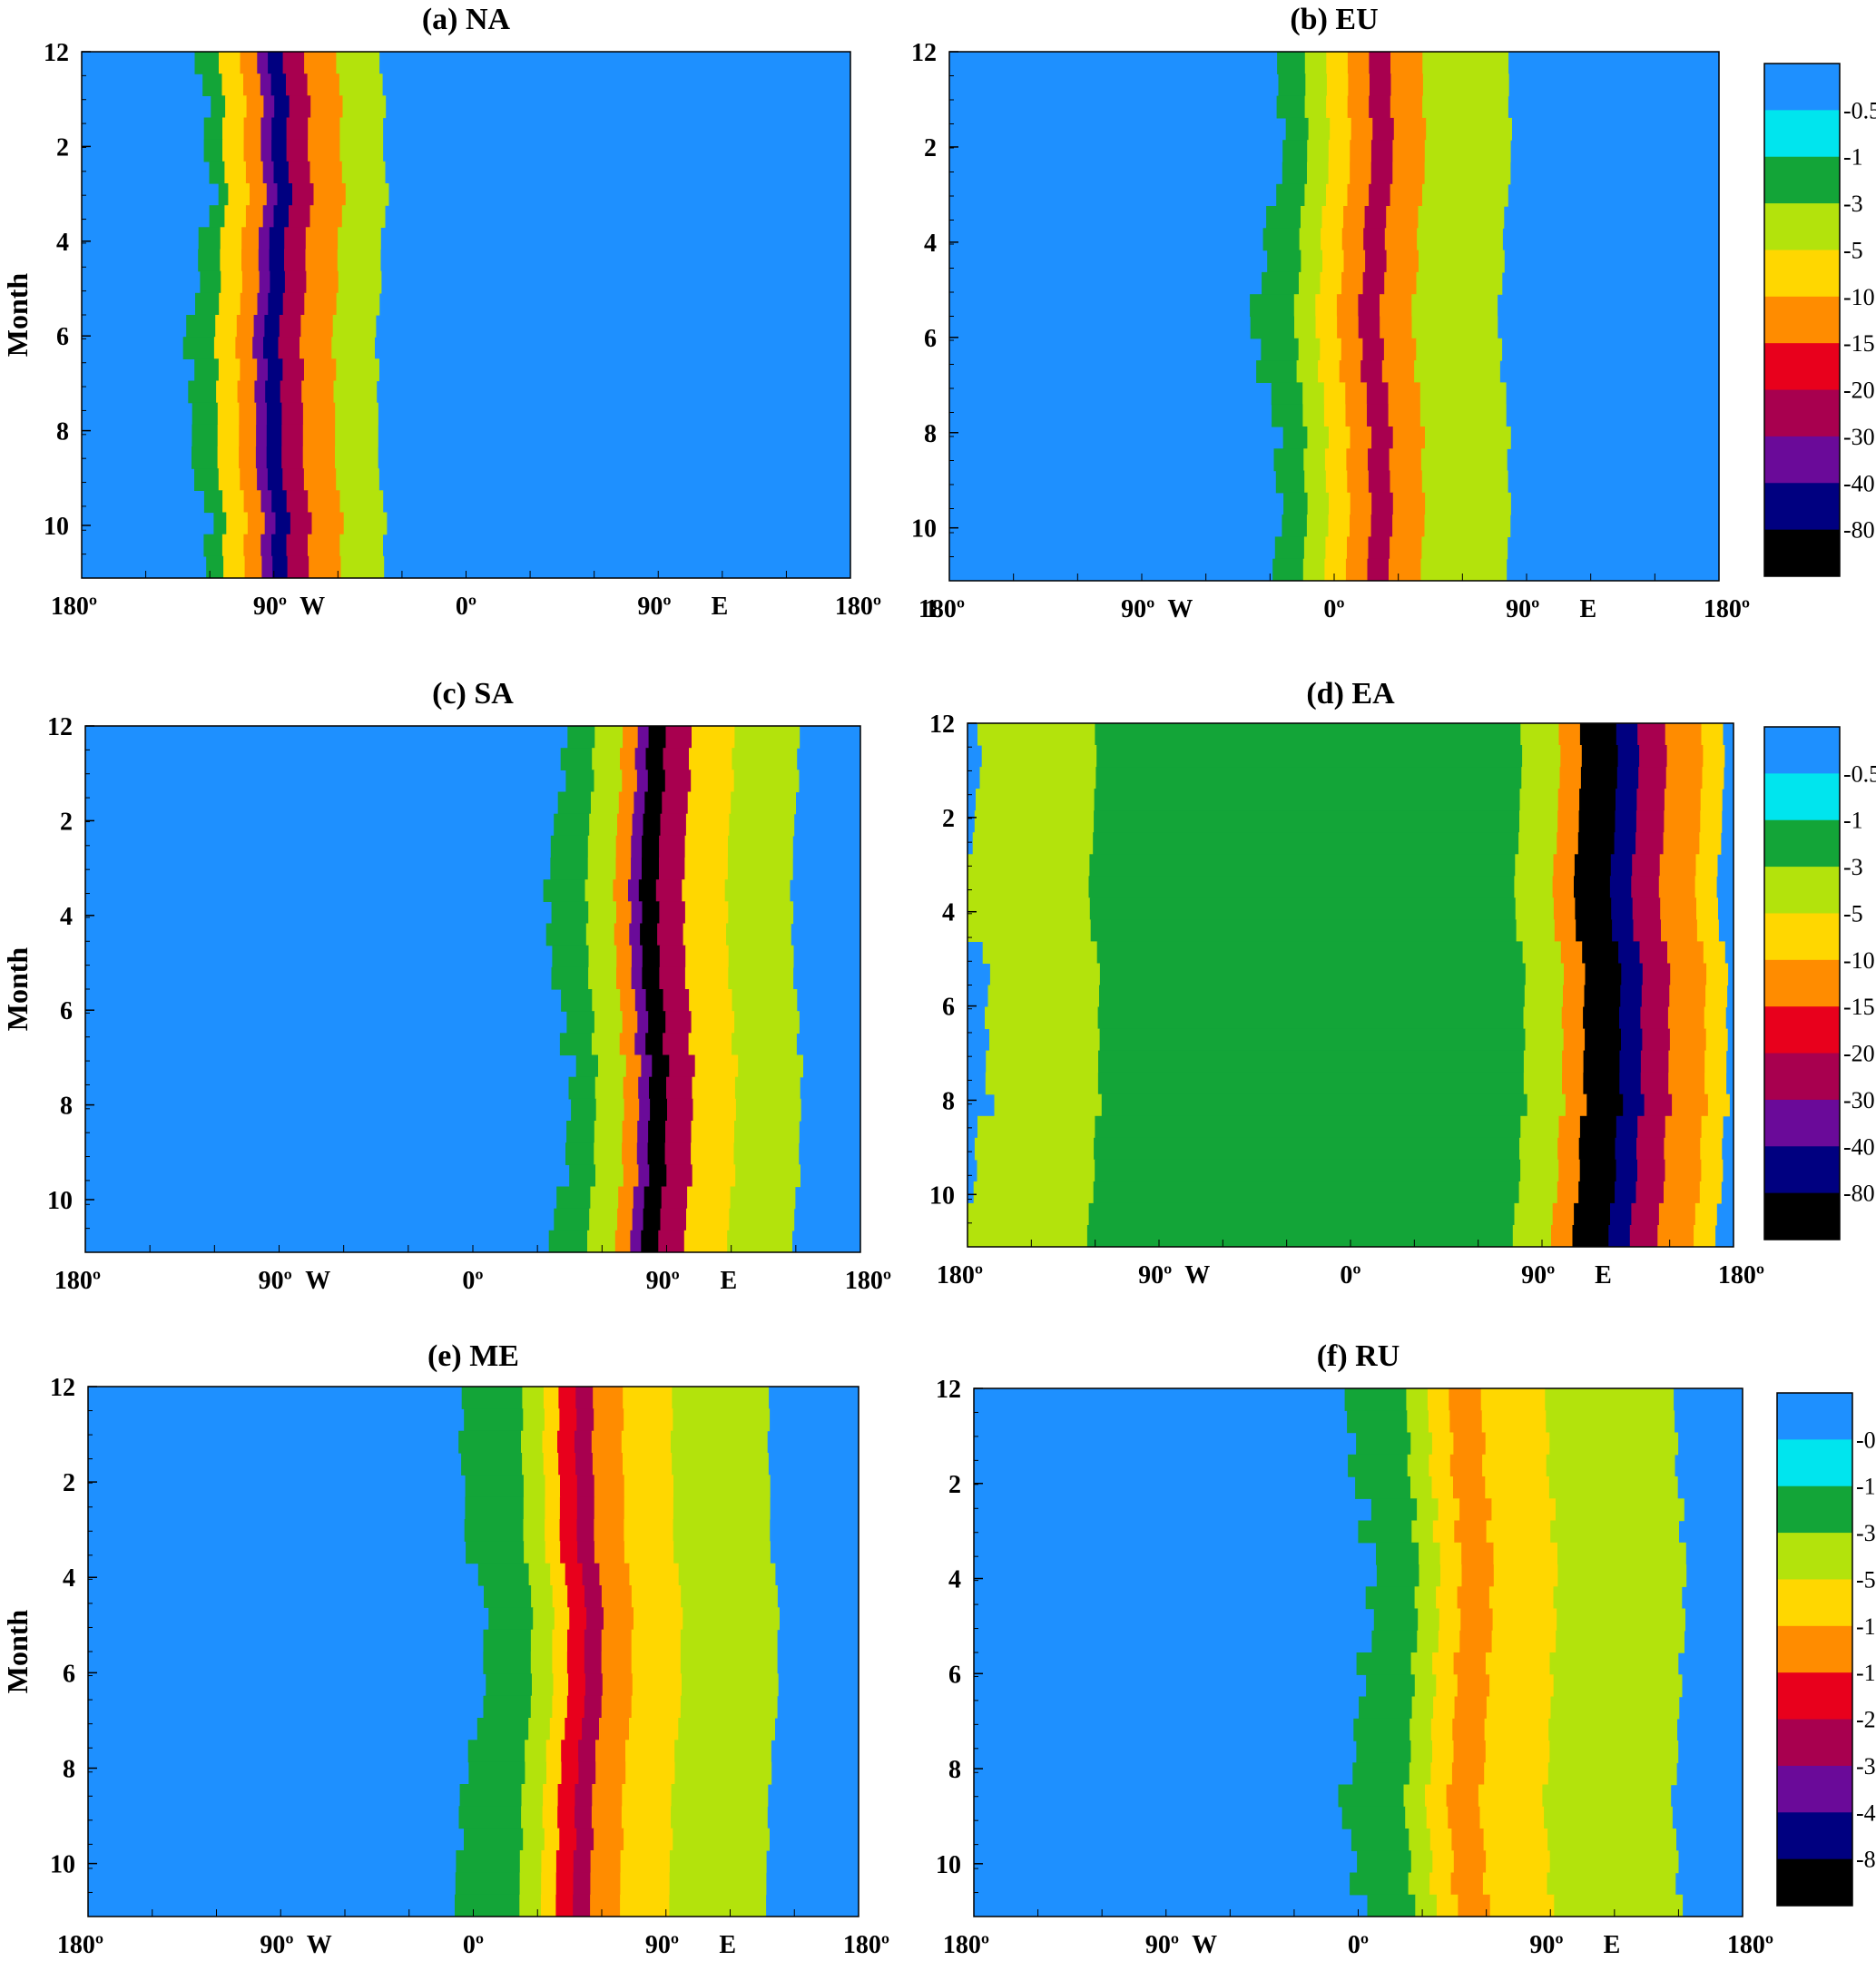 This screenshot has height=1961, width=1876. Describe the element at coordinates (1359, 1945) in the screenshot. I see `x-tick-label: 0º` at that location.